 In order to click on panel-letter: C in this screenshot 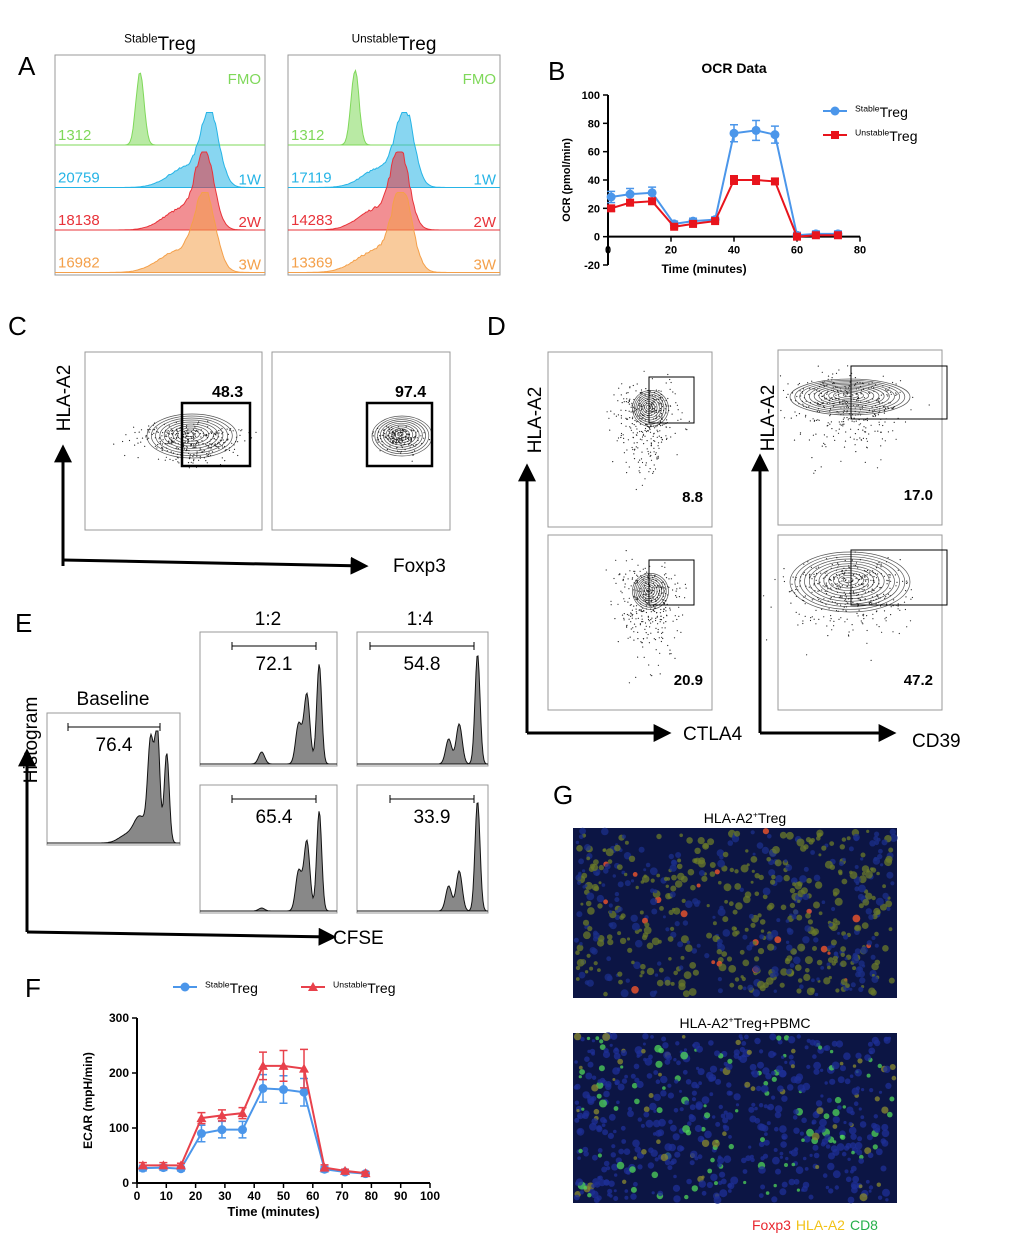, I will do `click(17, 326)`.